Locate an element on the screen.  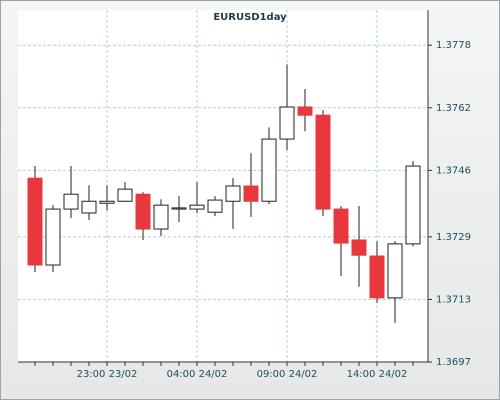
x-tick-label: 09:00 24/02 is located at coordinates (287, 374).